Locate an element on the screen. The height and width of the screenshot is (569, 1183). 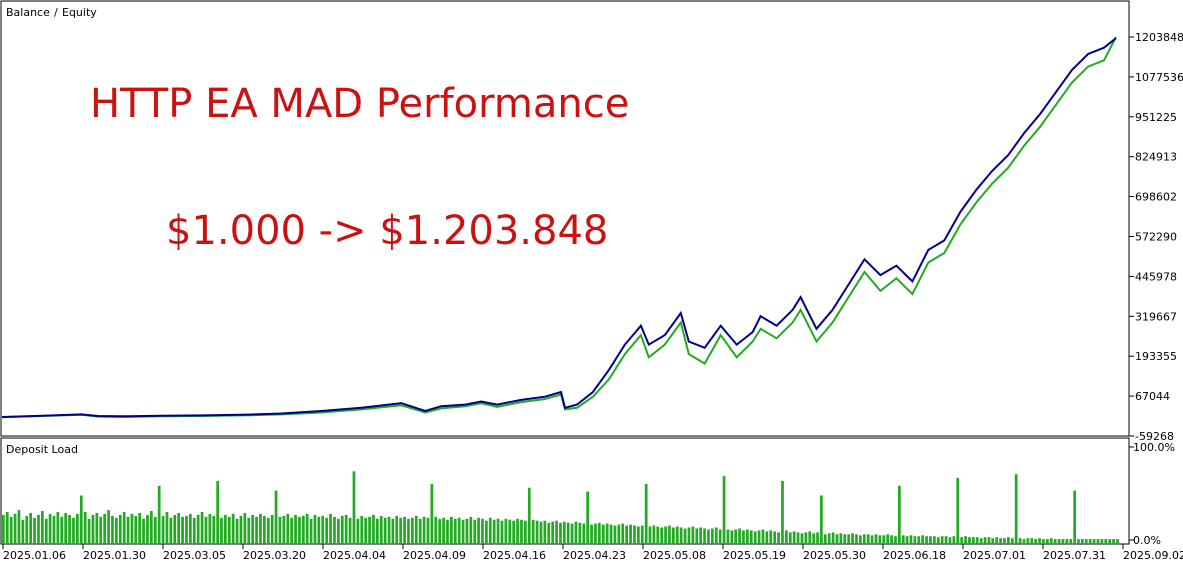
x-tick-label: 2025.09.02 is located at coordinates (1153, 555).